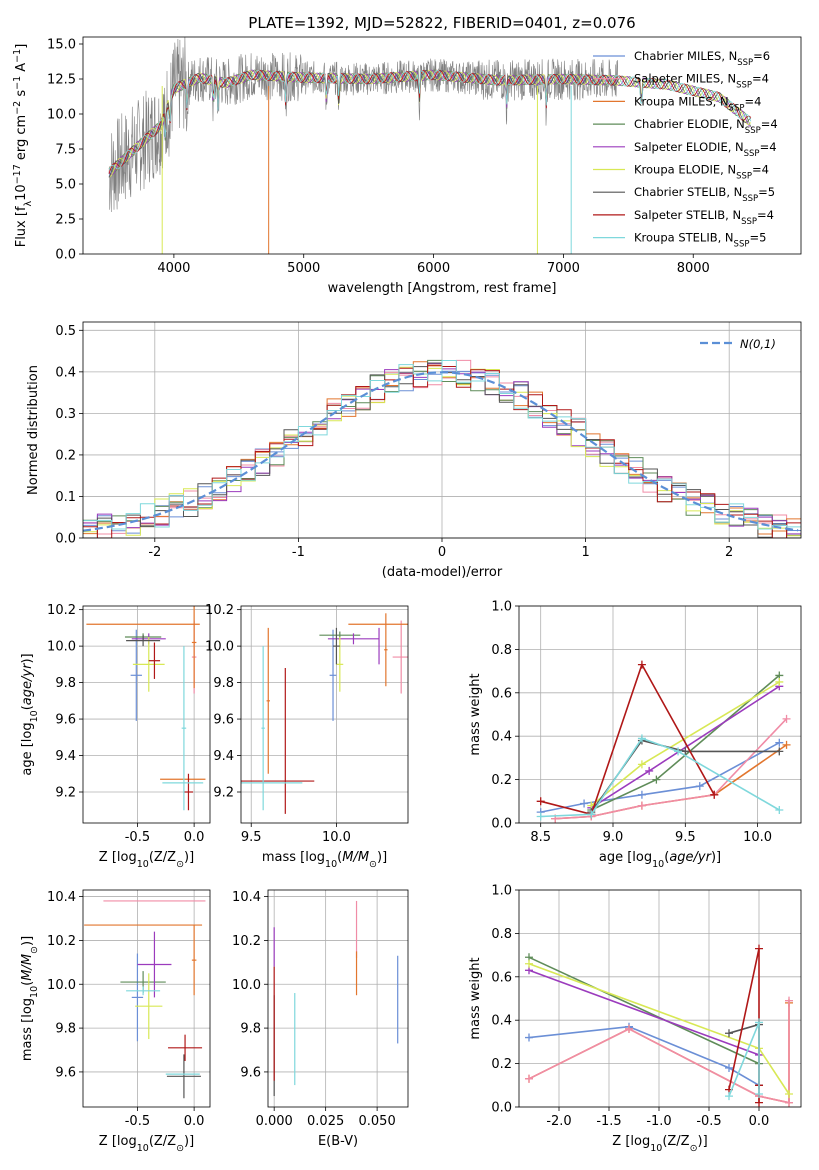 Image resolution: width=819 pixels, height=1170 pixels. Describe the element at coordinates (65, 150) in the screenshot. I see `y-tick-label: 7.5` at that location.